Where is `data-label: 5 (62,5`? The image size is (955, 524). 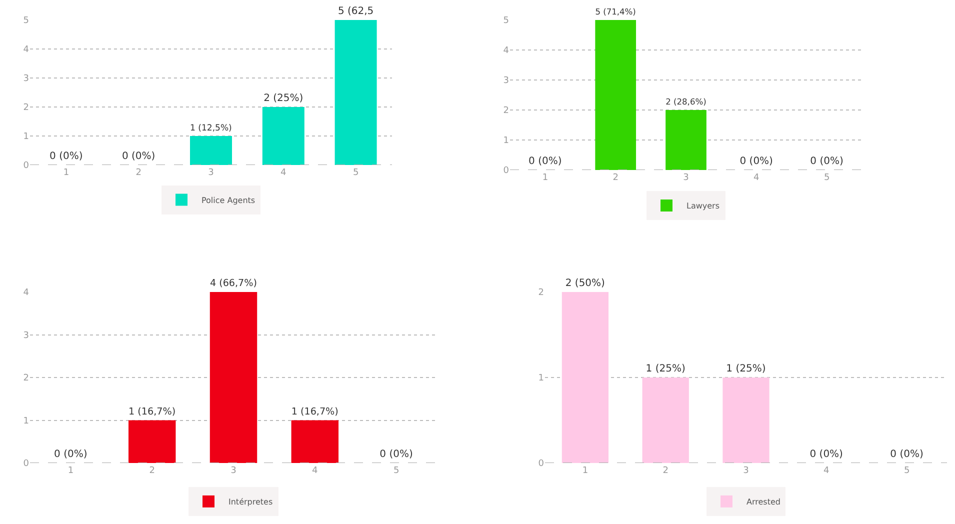 data-label: 5 (62,5 is located at coordinates (356, 11).